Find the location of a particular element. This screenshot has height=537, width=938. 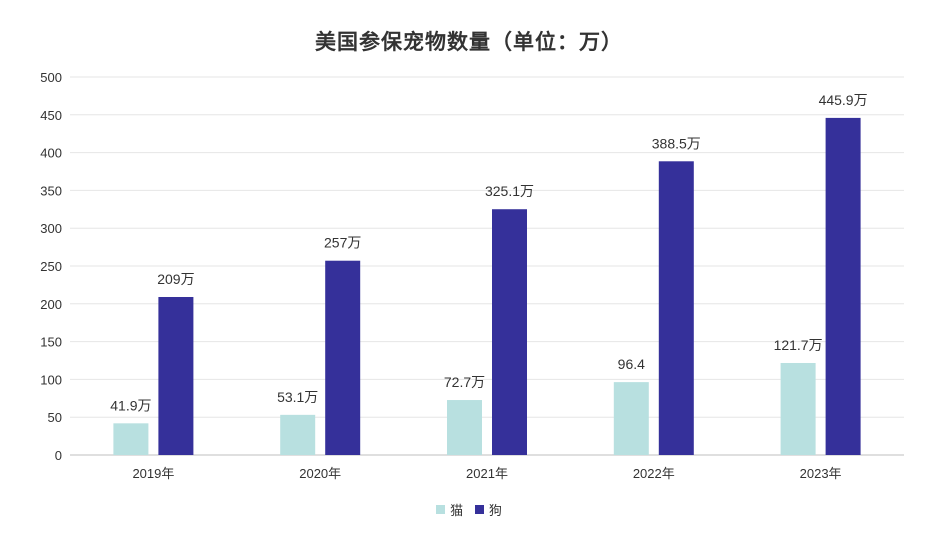

y-tick-label: 400 is located at coordinates (51, 153).